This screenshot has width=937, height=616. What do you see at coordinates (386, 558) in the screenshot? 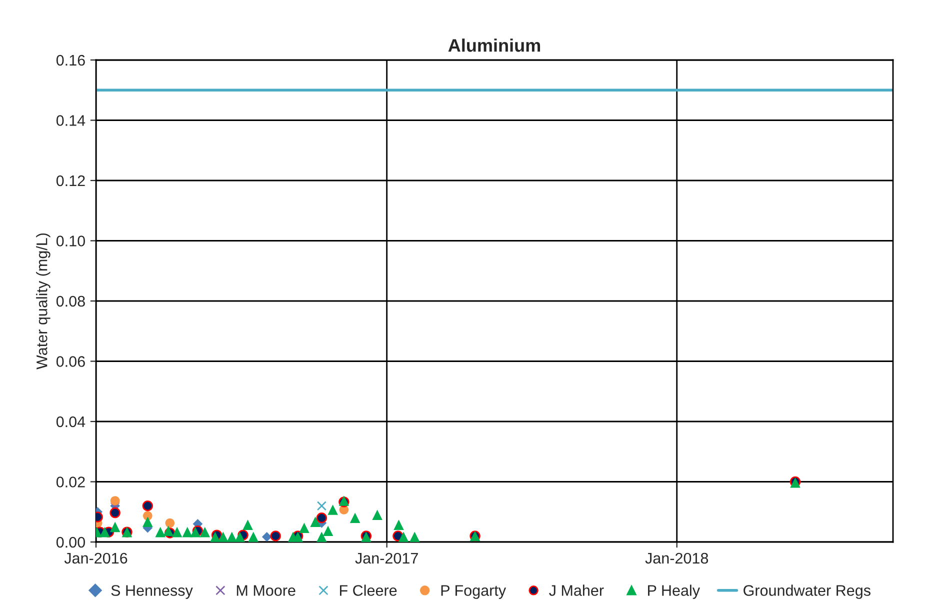
I see `x-tick-label: Jan-2017` at bounding box center [386, 558].